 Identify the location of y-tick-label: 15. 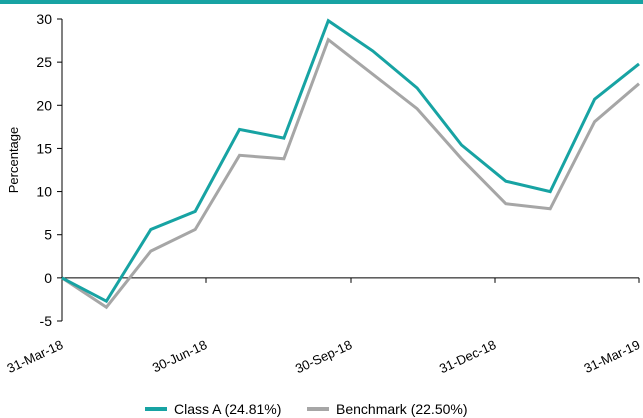
(44, 148).